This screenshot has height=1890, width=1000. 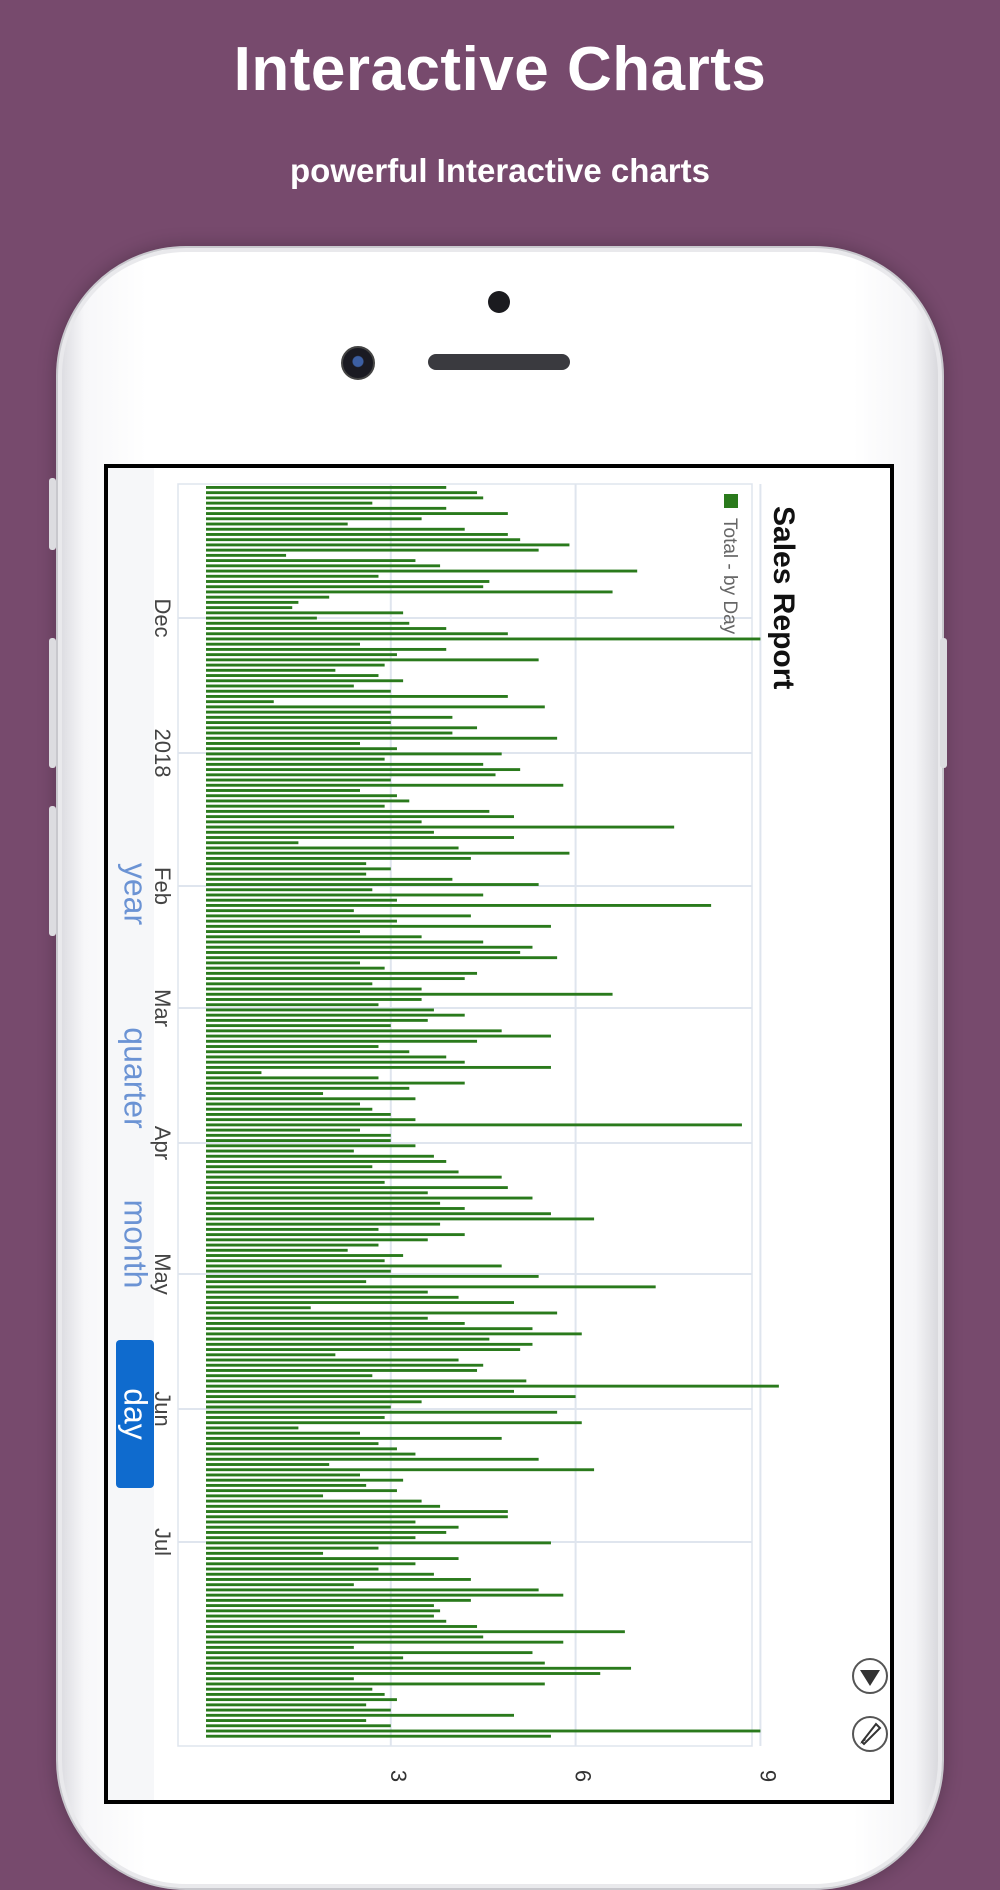 What do you see at coordinates (135, 1414) in the screenshot?
I see `range-button-day: day` at bounding box center [135, 1414].